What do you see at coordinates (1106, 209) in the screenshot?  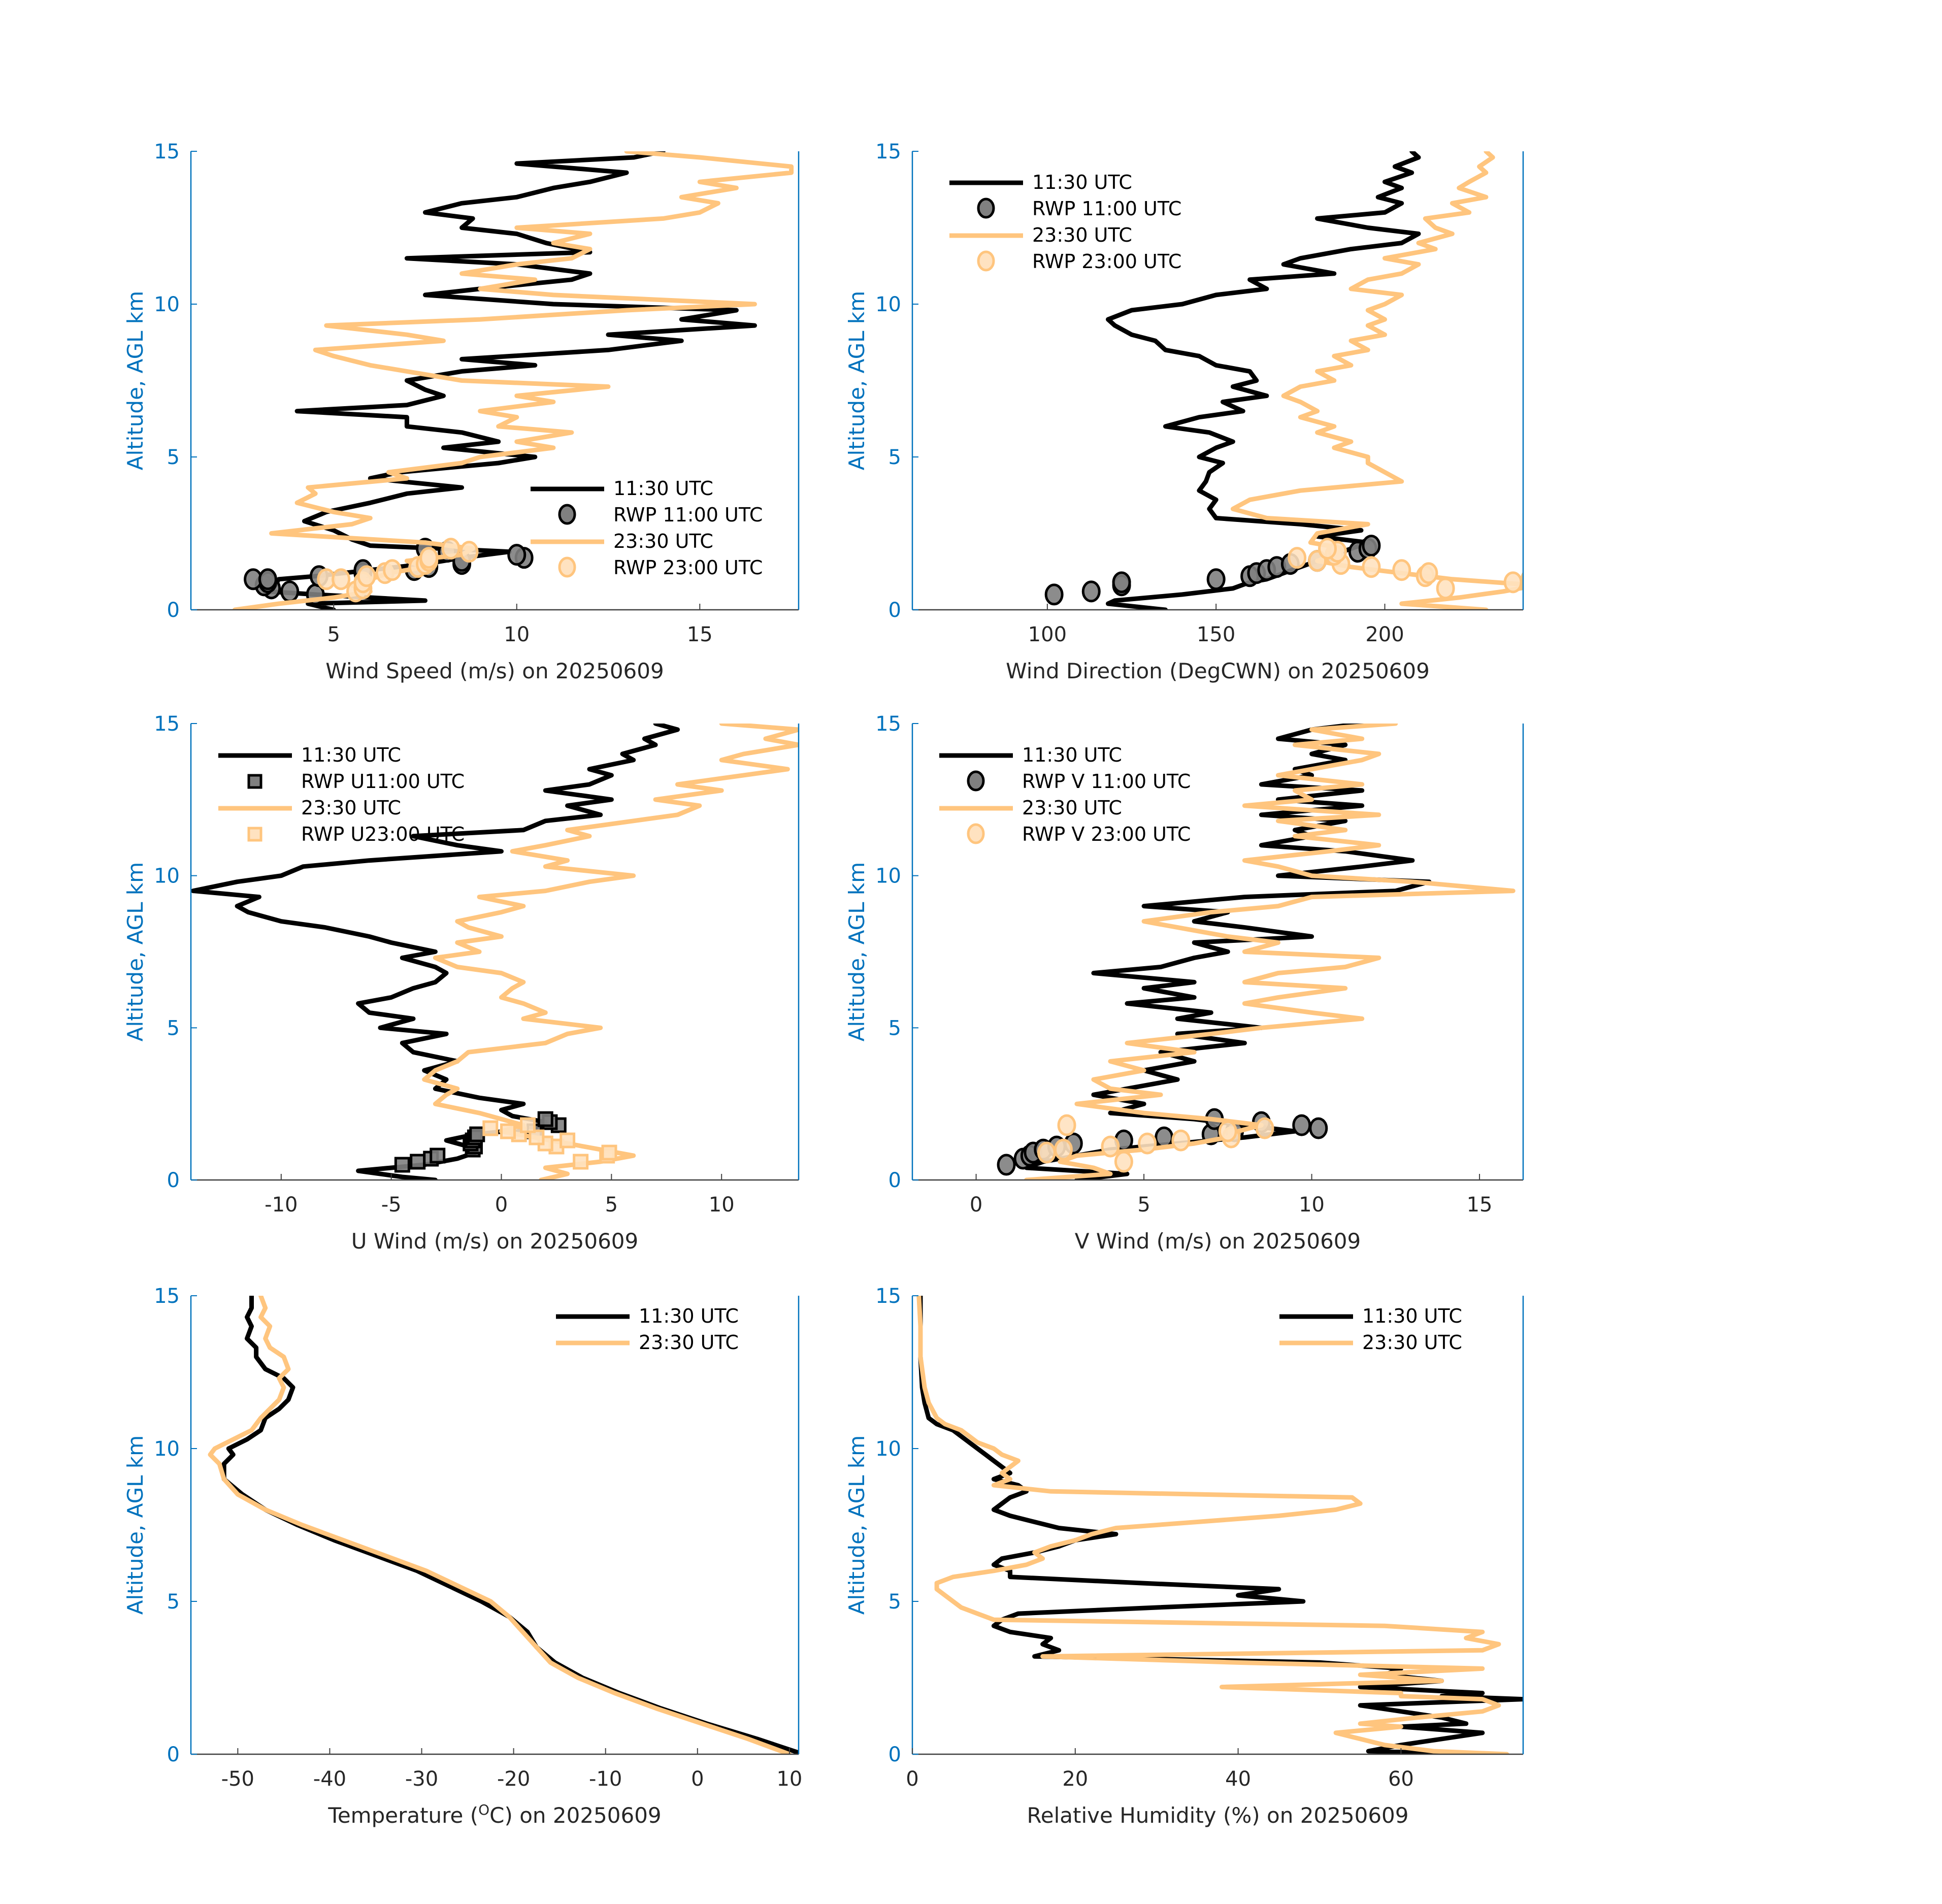 I see `legend-label-rwp-1100: RWP 11:00 UTC` at bounding box center [1106, 209].